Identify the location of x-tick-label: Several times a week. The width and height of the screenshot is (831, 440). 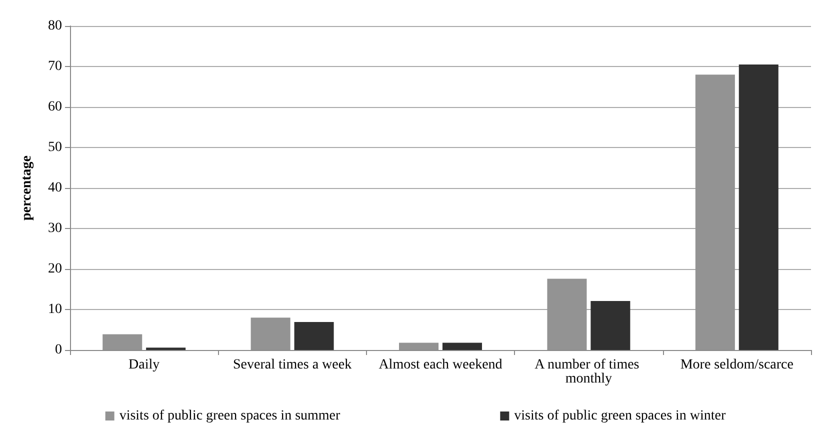
(292, 365).